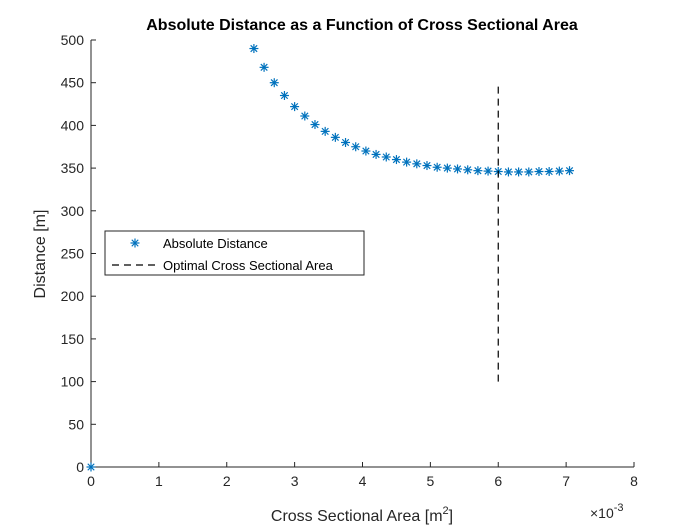 This screenshot has width=700, height=525. I want to click on y-tick-label: 450, so click(73, 83).